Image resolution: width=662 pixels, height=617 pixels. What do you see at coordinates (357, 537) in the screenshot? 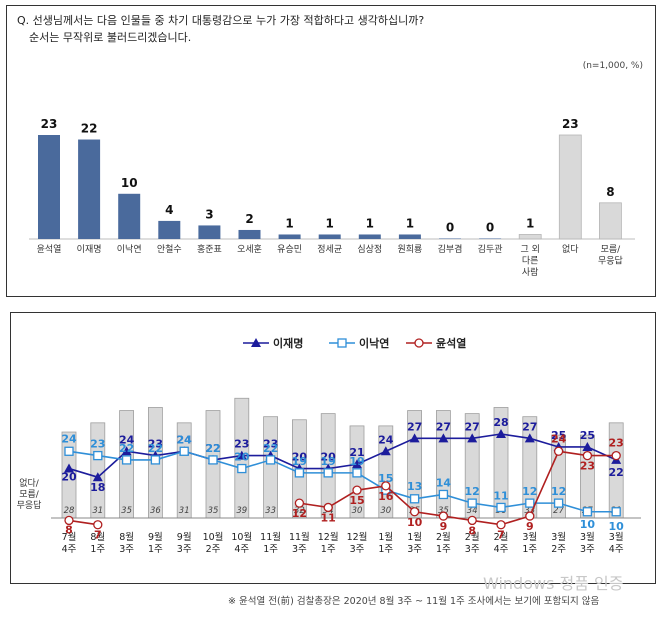
I see `period-label: 12월` at bounding box center [357, 537].